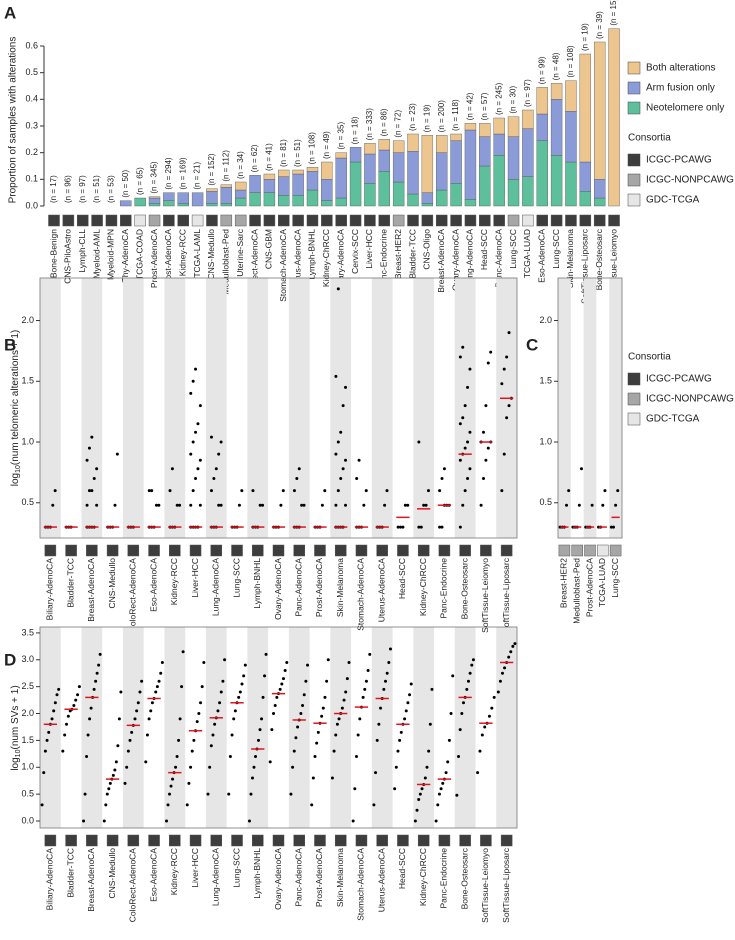  What do you see at coordinates (340, 260) in the screenshot?
I see `x-tick-label: Biliary-AdenoCA` at bounding box center [340, 260].